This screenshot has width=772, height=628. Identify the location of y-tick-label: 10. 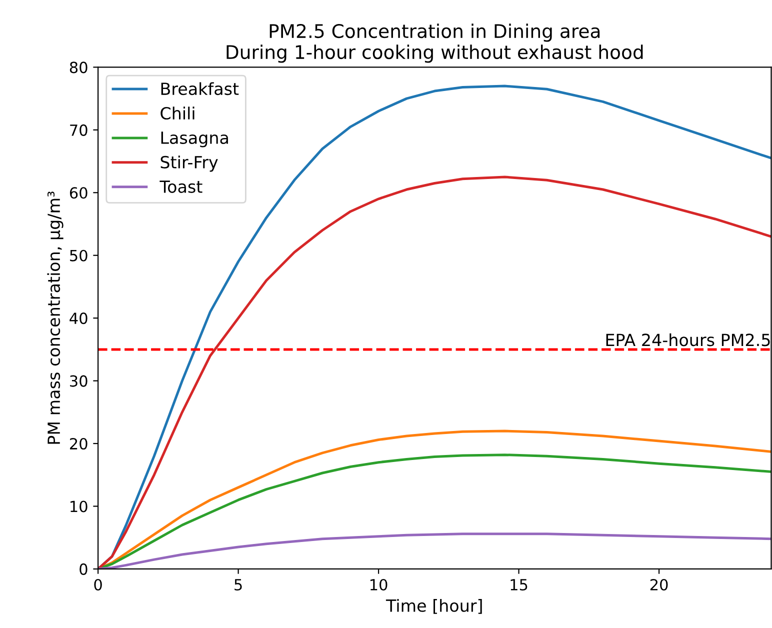
(79, 506).